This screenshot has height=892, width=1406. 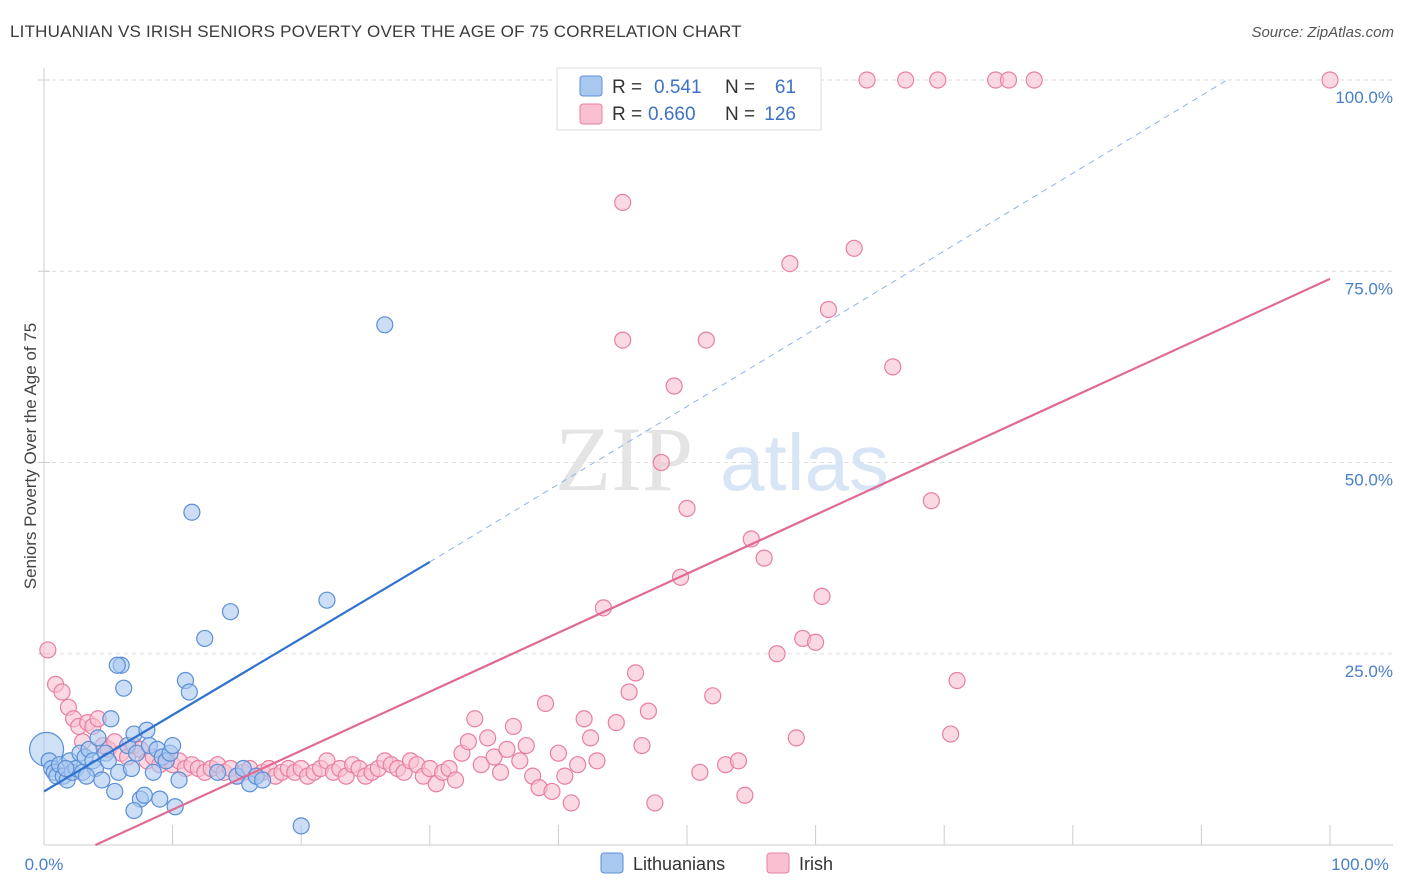 I want to click on source-label: Source: ZipAtlas.com, so click(x=1322, y=32).